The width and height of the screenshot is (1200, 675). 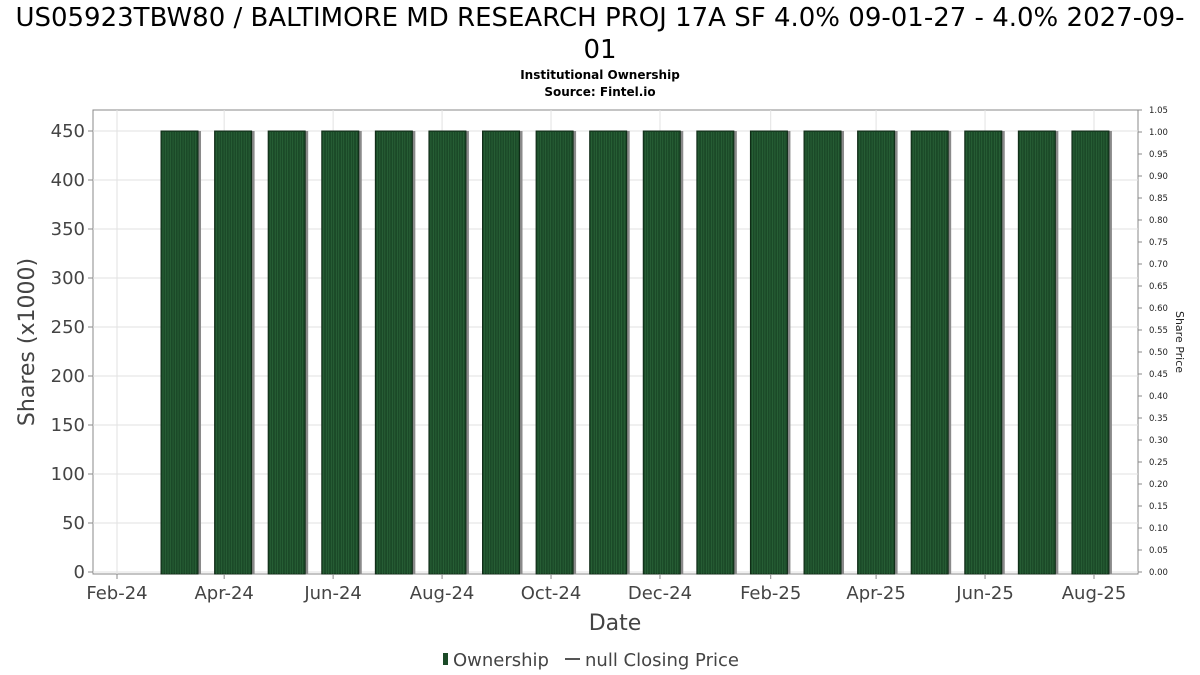 I want to click on x-axis-label: Date, so click(x=615, y=623).